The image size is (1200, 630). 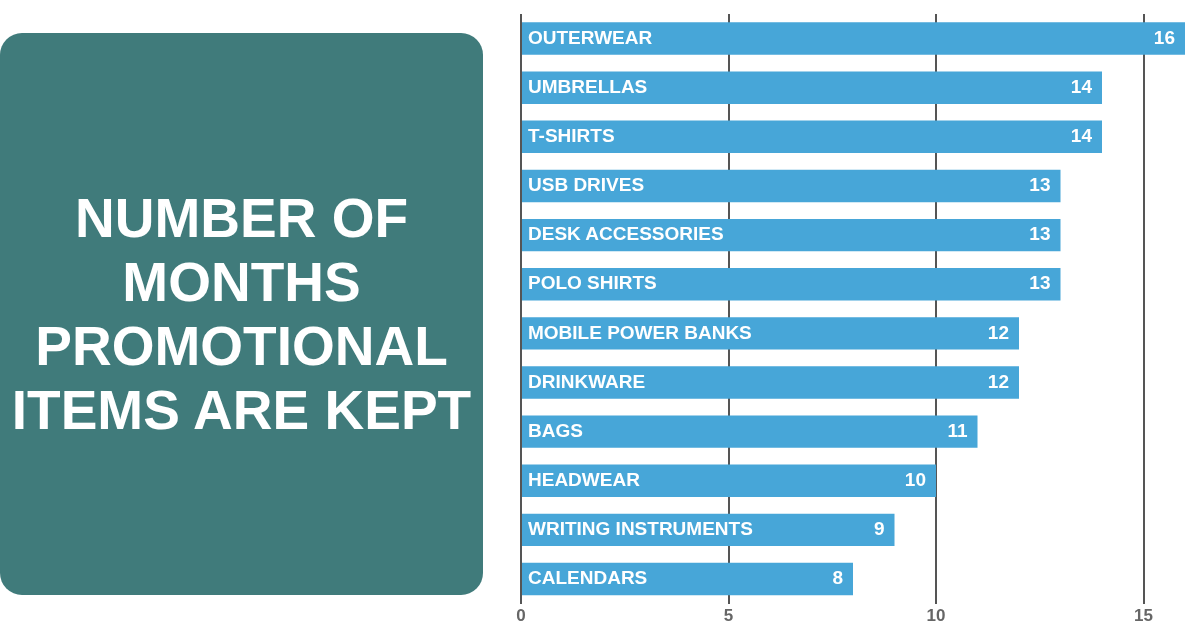 I want to click on x-tick-label: 5, so click(x=728, y=616).